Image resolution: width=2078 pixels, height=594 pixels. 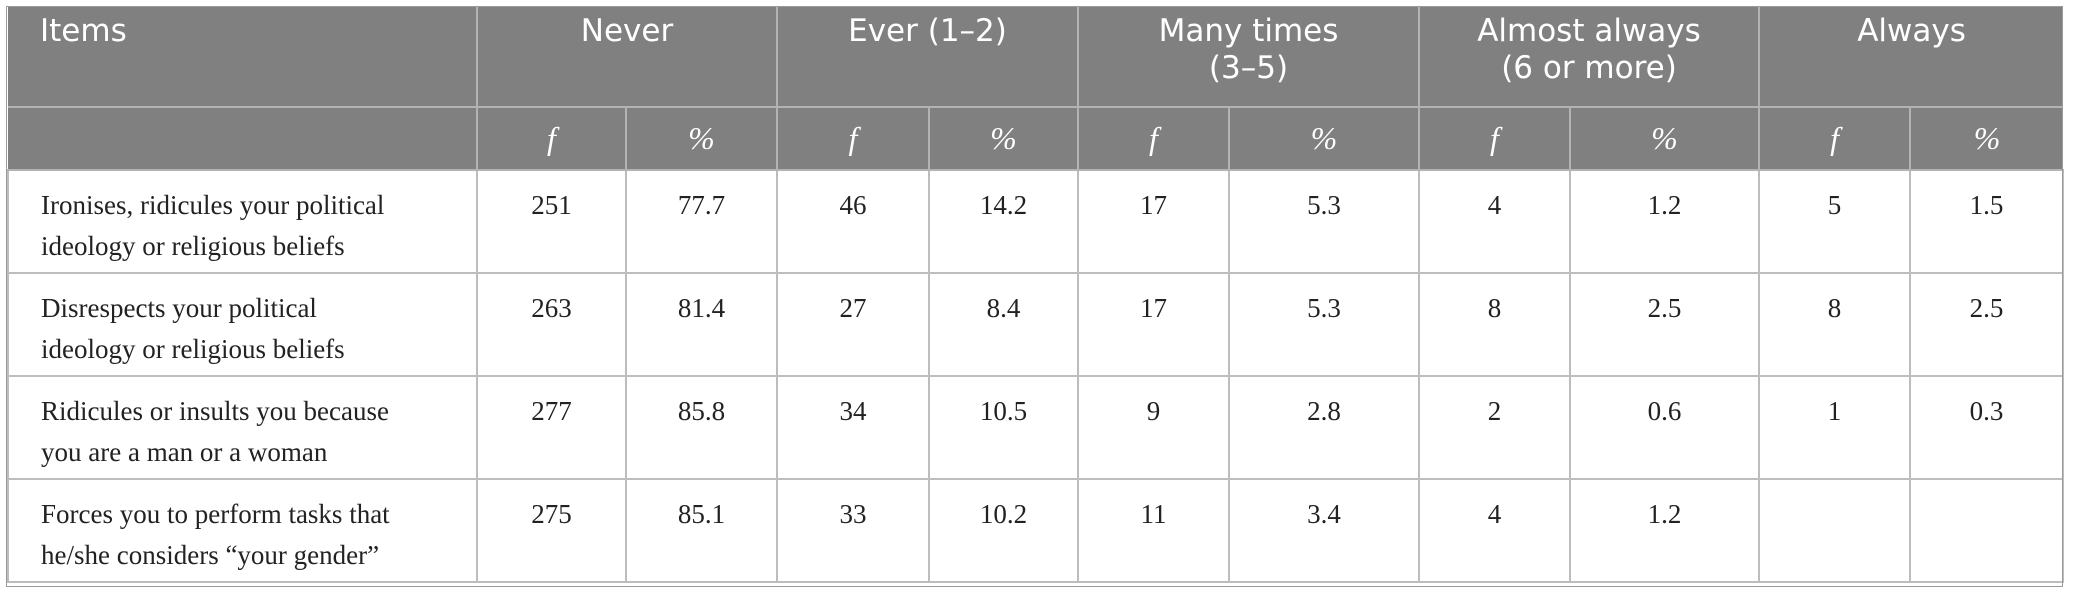 I want to click on text-line: you are a man or a woman, so click(x=184, y=452).